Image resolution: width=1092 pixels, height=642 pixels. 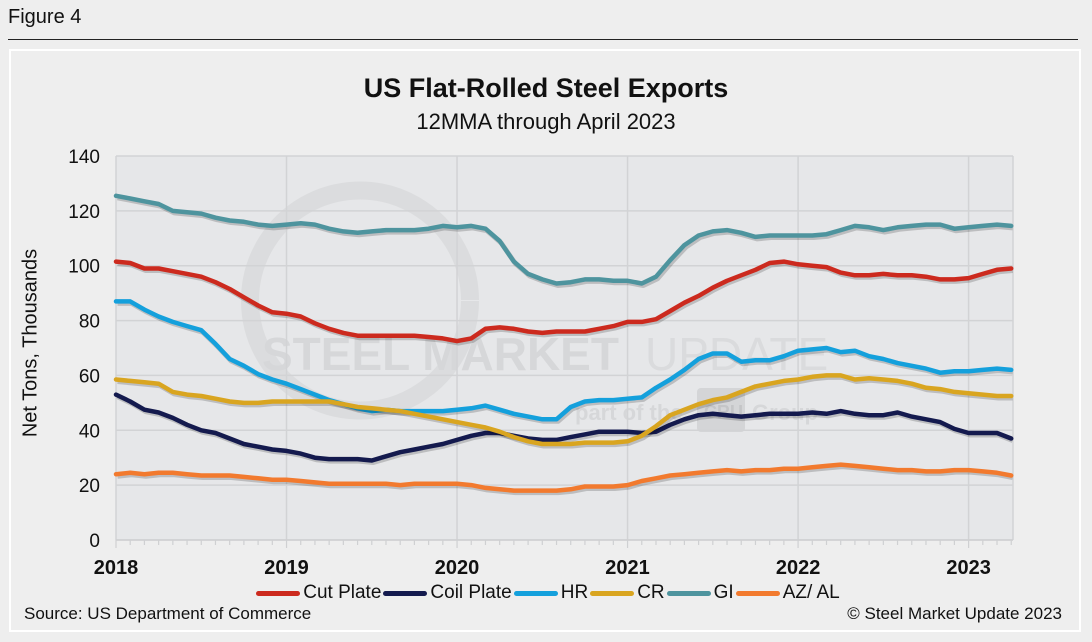 I want to click on legend-label: Coil Plate, so click(x=471, y=592).